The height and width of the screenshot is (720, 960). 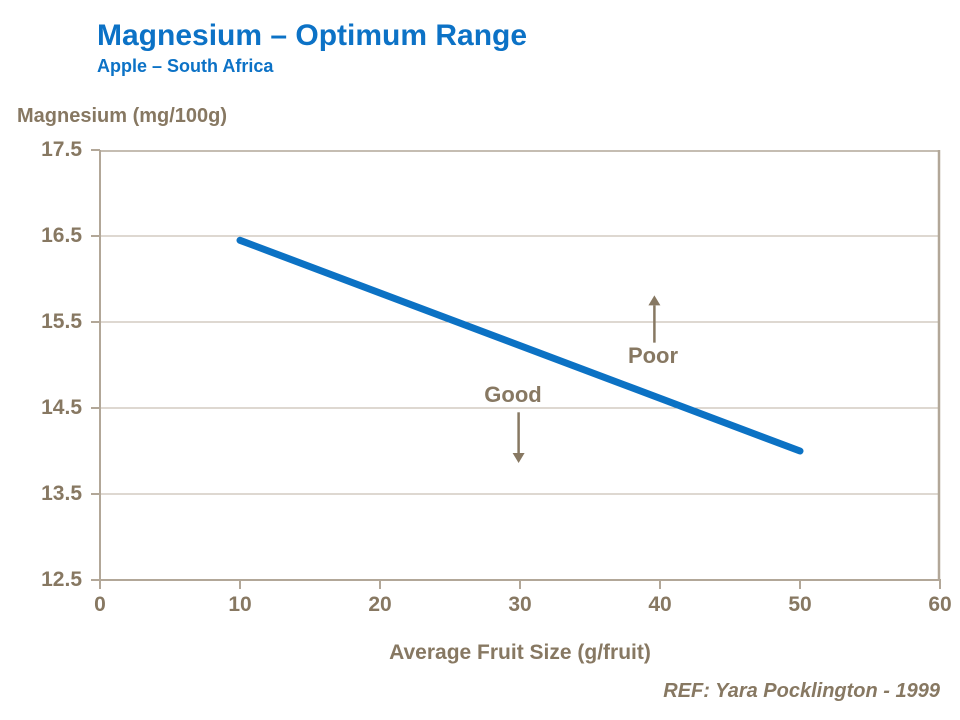 I want to click on y-tick-label: 12.5, so click(x=61, y=579).